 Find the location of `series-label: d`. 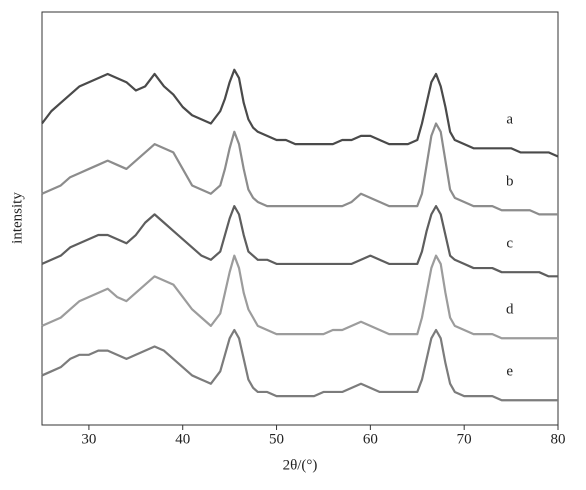

series-label: d is located at coordinates (510, 310).